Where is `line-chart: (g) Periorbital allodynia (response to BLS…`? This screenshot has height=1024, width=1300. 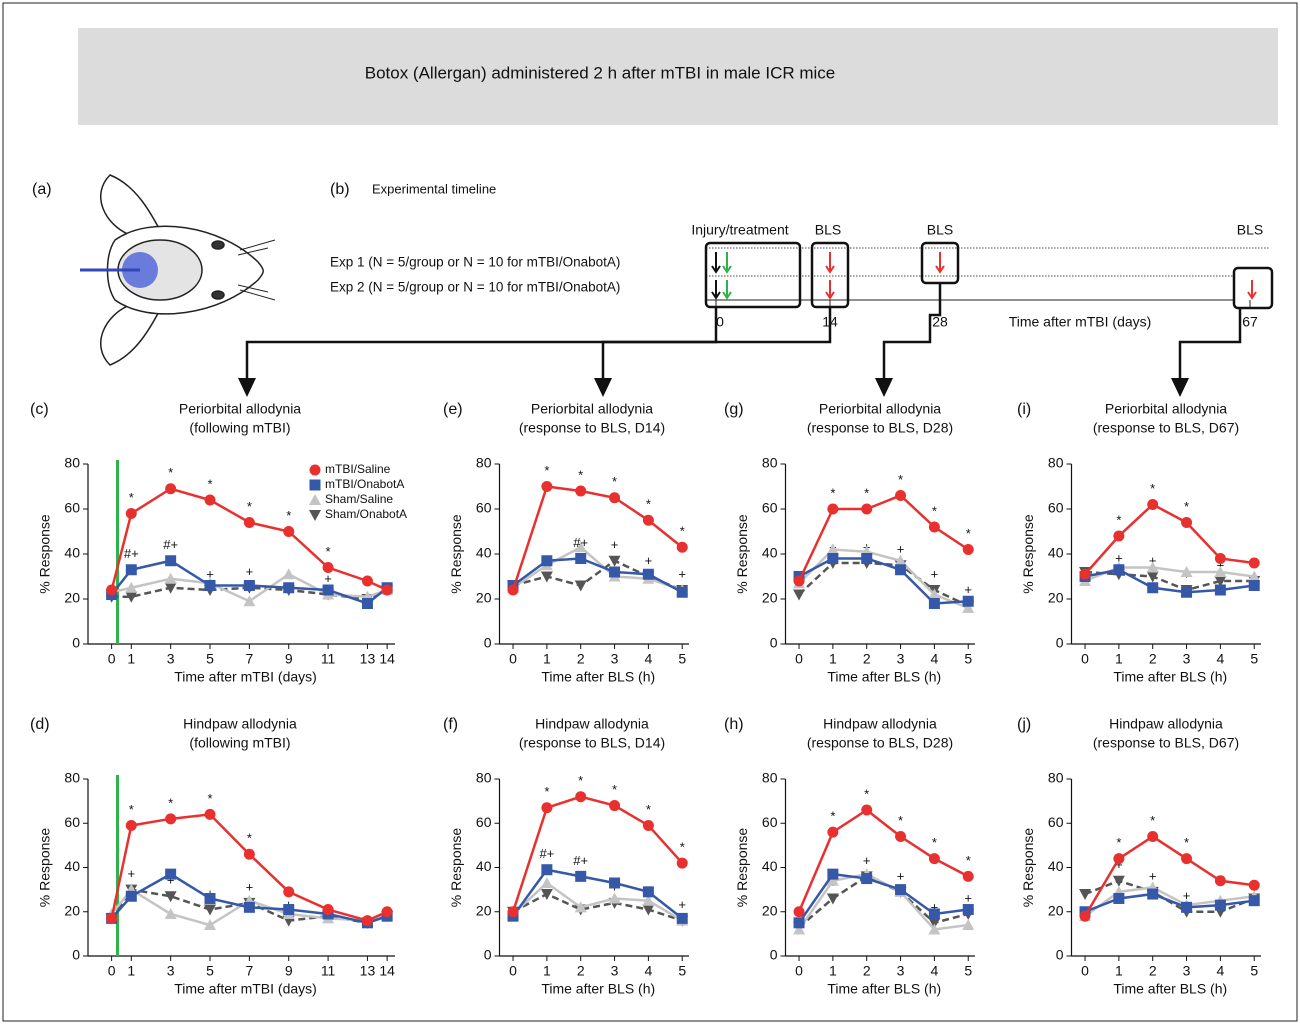 line-chart: (g) Periorbital allodynia (response to BLS… is located at coordinates (849, 543).